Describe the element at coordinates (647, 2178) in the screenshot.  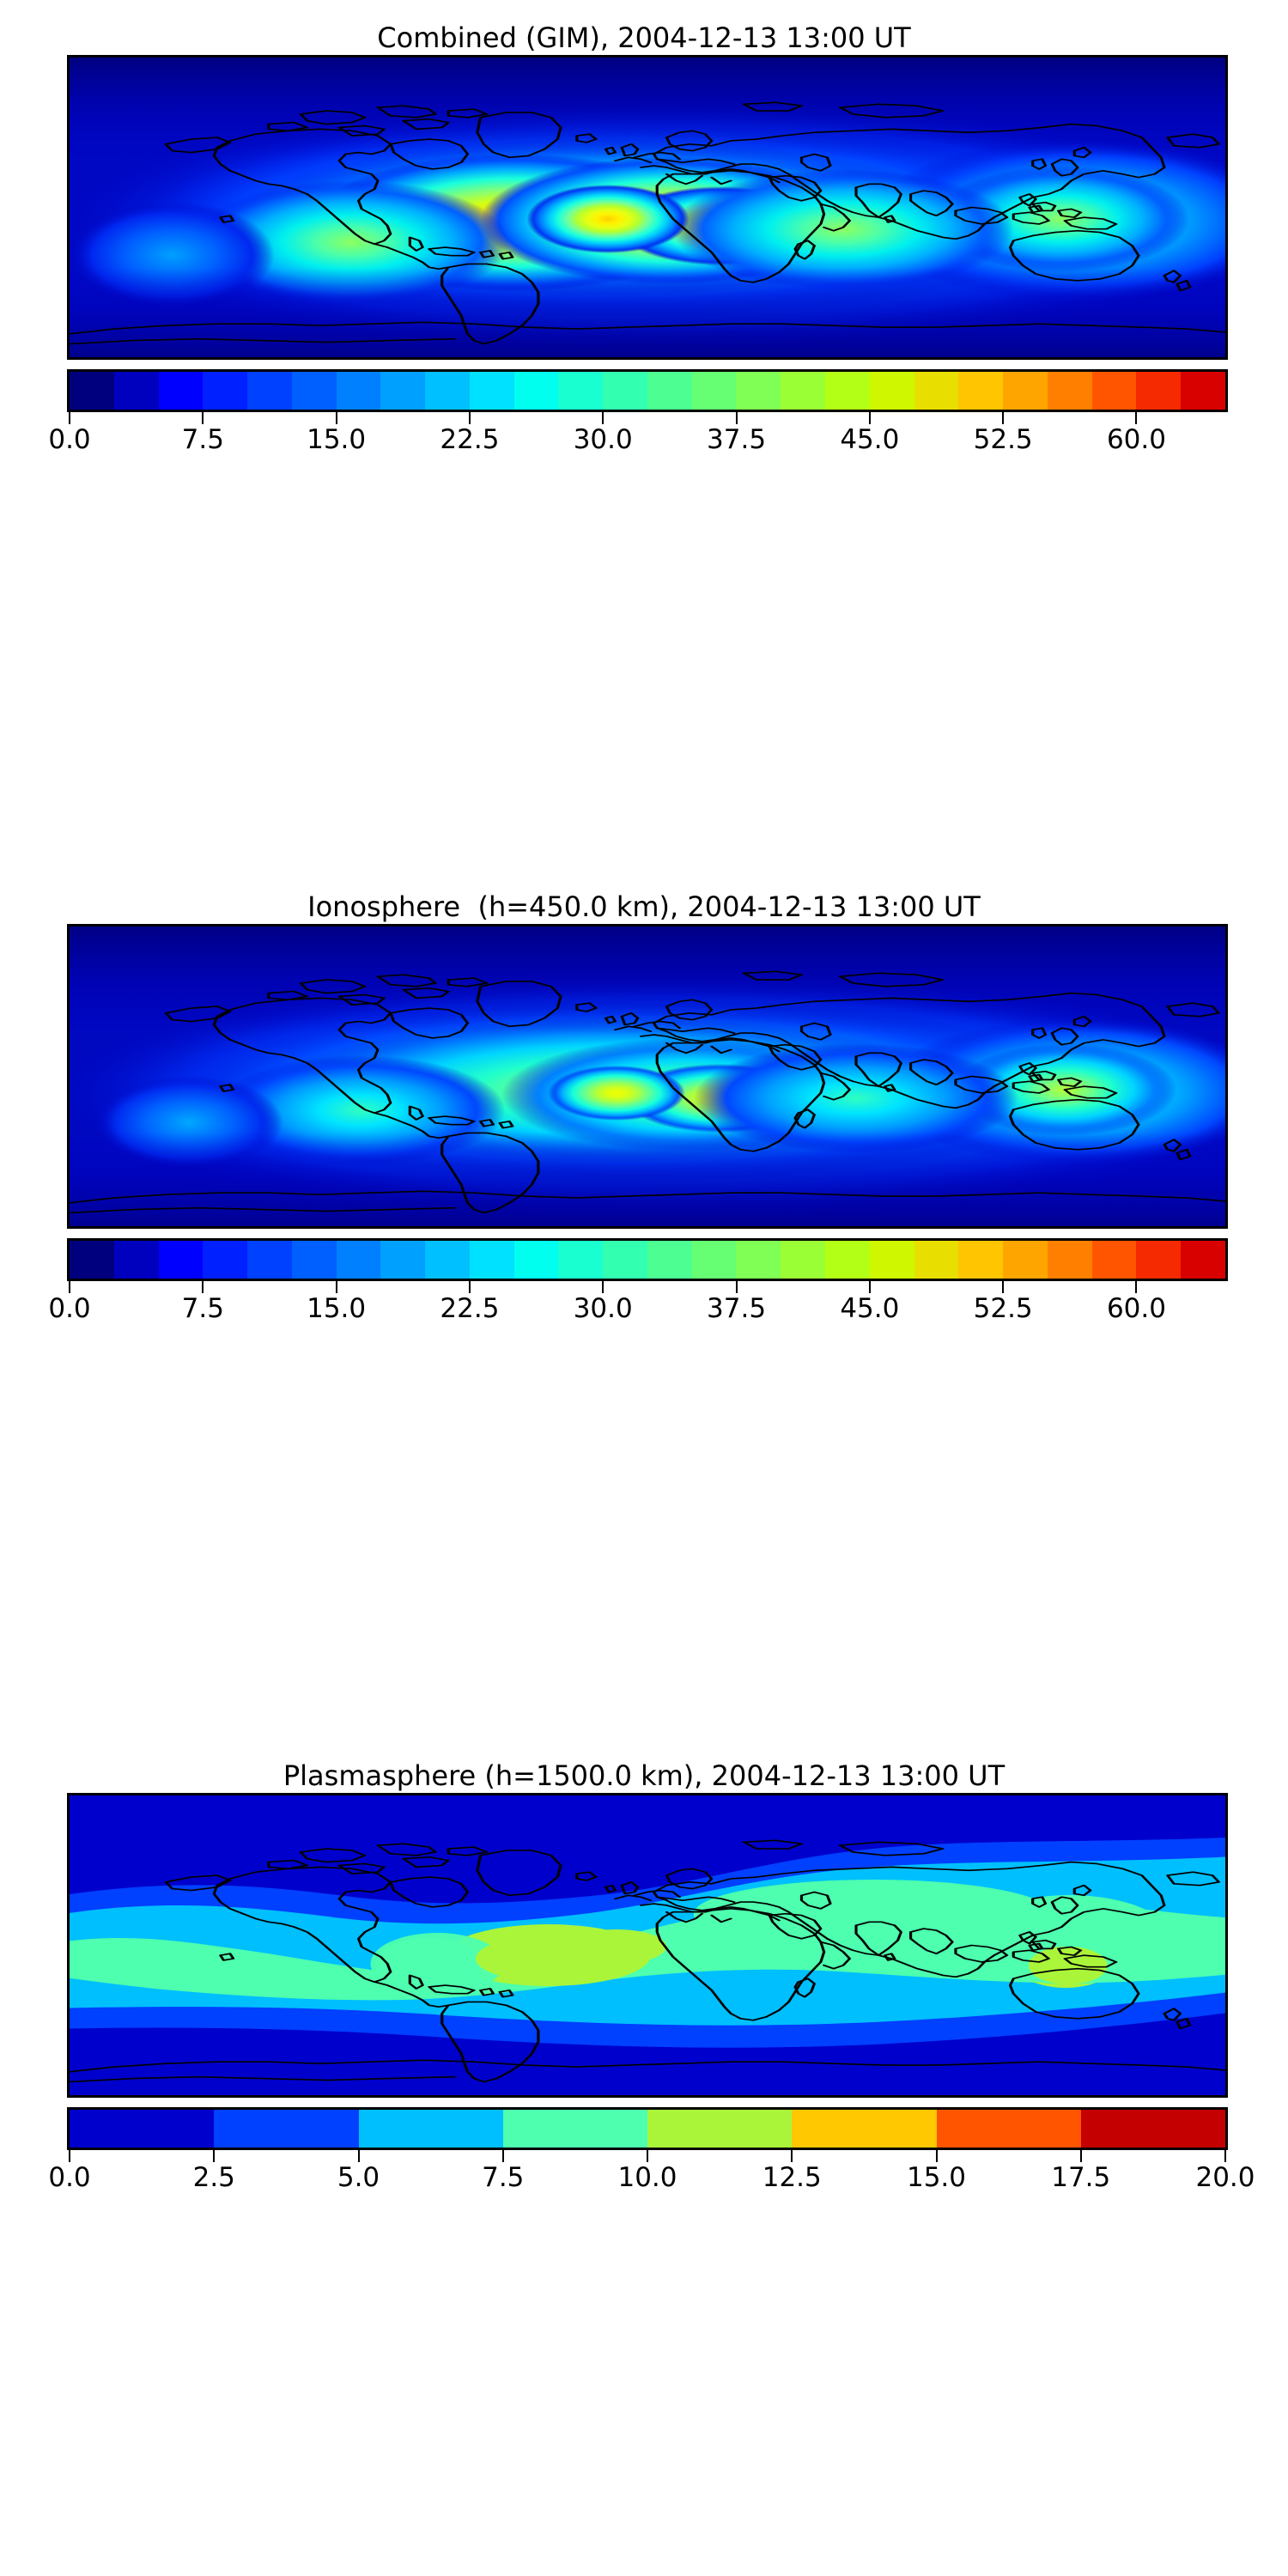
I see `colorbar-tick-label: 10.0` at that location.